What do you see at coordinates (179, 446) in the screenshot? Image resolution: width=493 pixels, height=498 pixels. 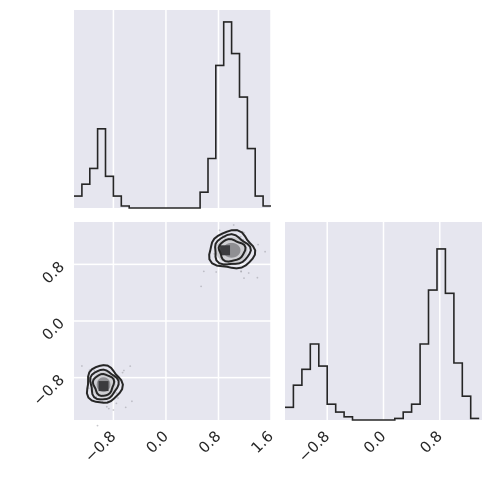 I see `density-panel-x-tick-labels: −0.8 0.0 0.8 1.6` at bounding box center [179, 446].